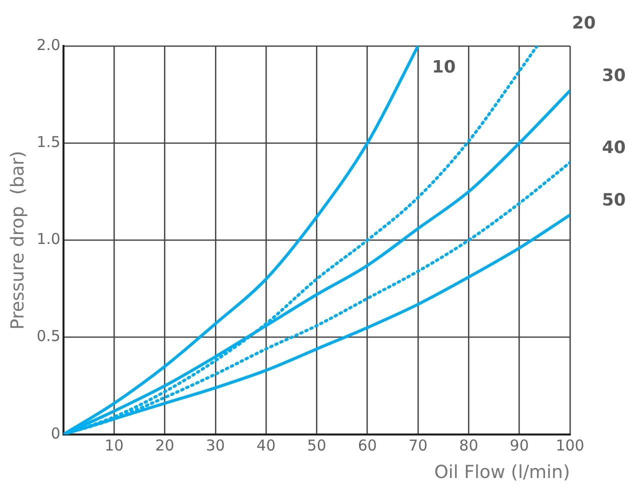  I want to click on series-label: 30, so click(614, 76).